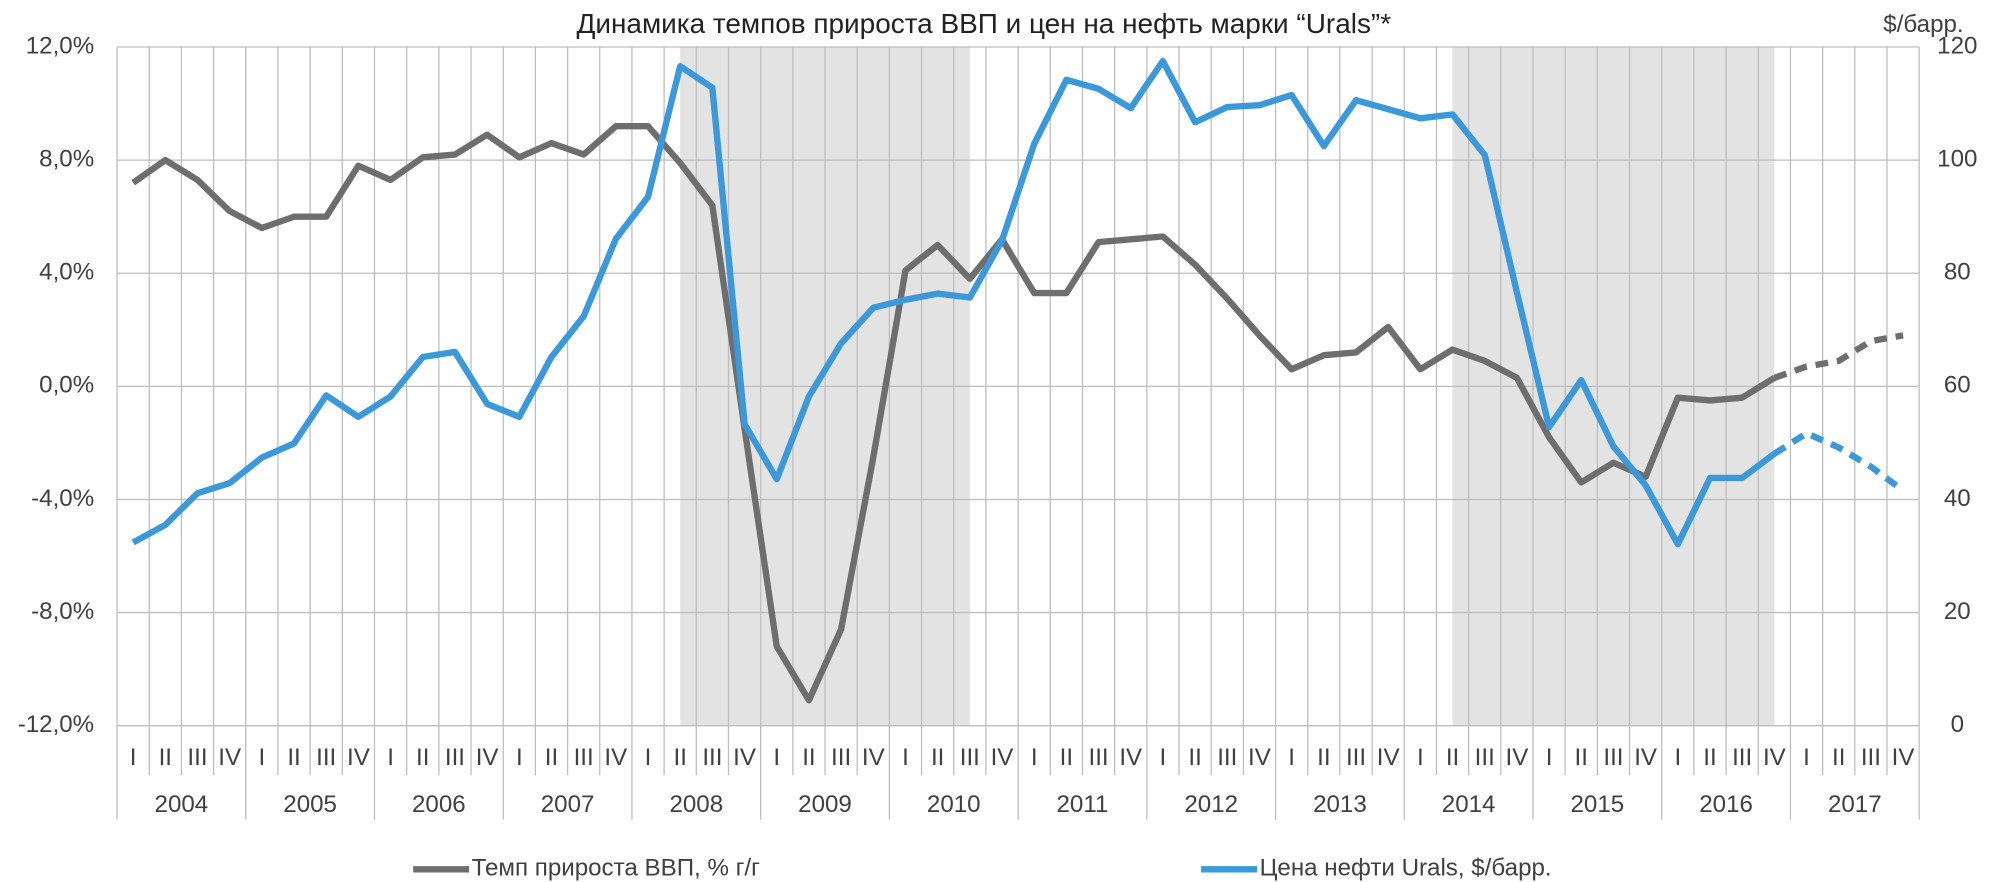  Describe the element at coordinates (1406, 868) in the screenshot. I see `legend-label: Цена нефти Urals, $/барр.` at that location.